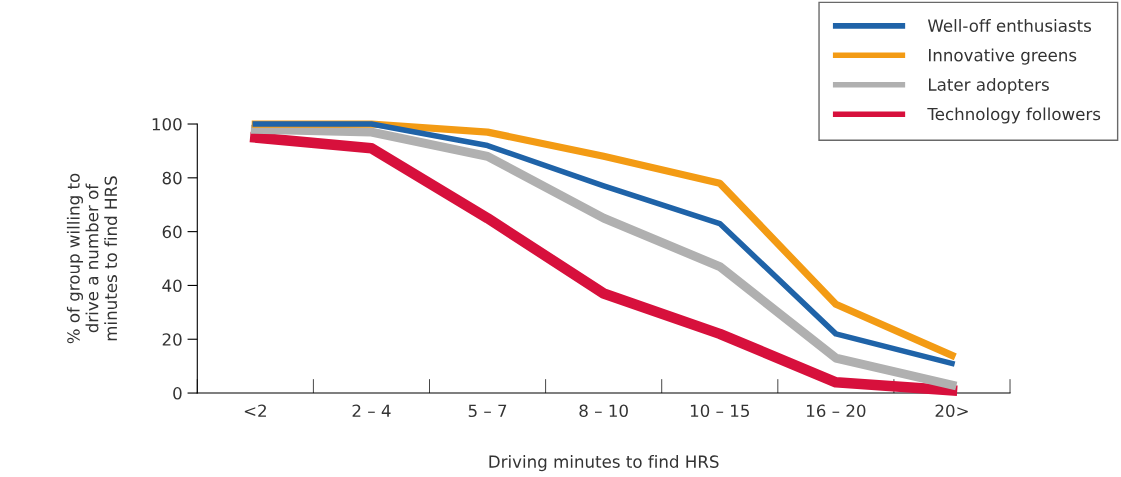 The height and width of the screenshot is (477, 1121). Describe the element at coordinates (1003, 56) in the screenshot. I see `legend-label: Innovative greens` at that location.